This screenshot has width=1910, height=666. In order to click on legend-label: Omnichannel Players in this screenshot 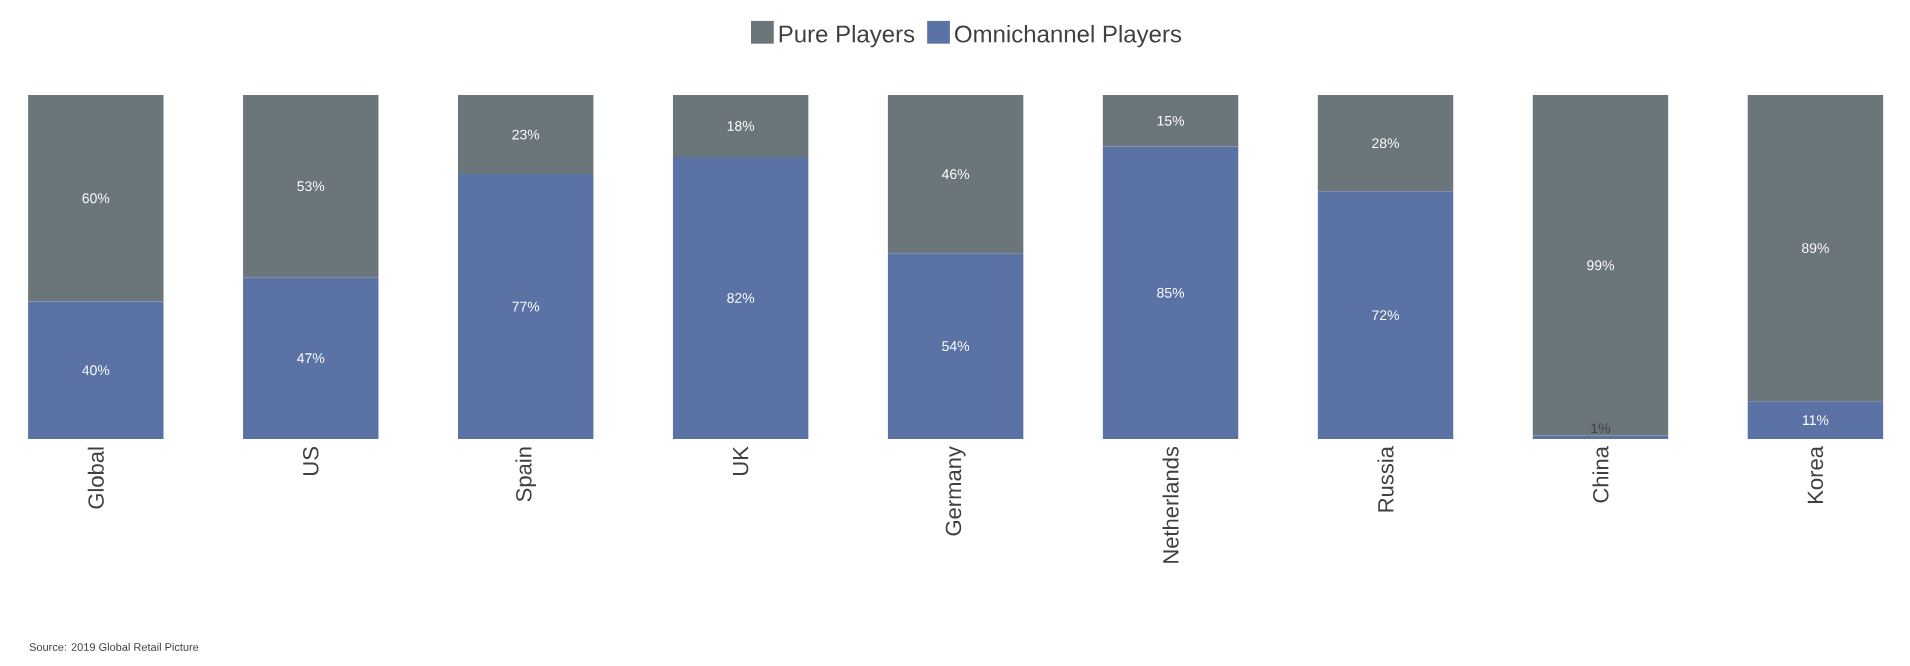, I will do `click(1068, 36)`.